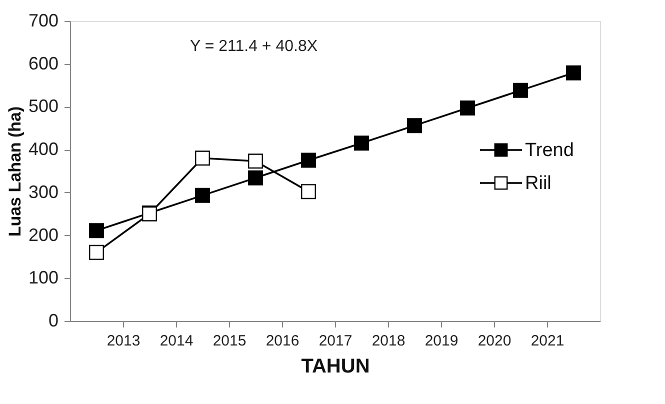  What do you see at coordinates (335, 367) in the screenshot?
I see `x-axis-title: TAHUN` at bounding box center [335, 367].